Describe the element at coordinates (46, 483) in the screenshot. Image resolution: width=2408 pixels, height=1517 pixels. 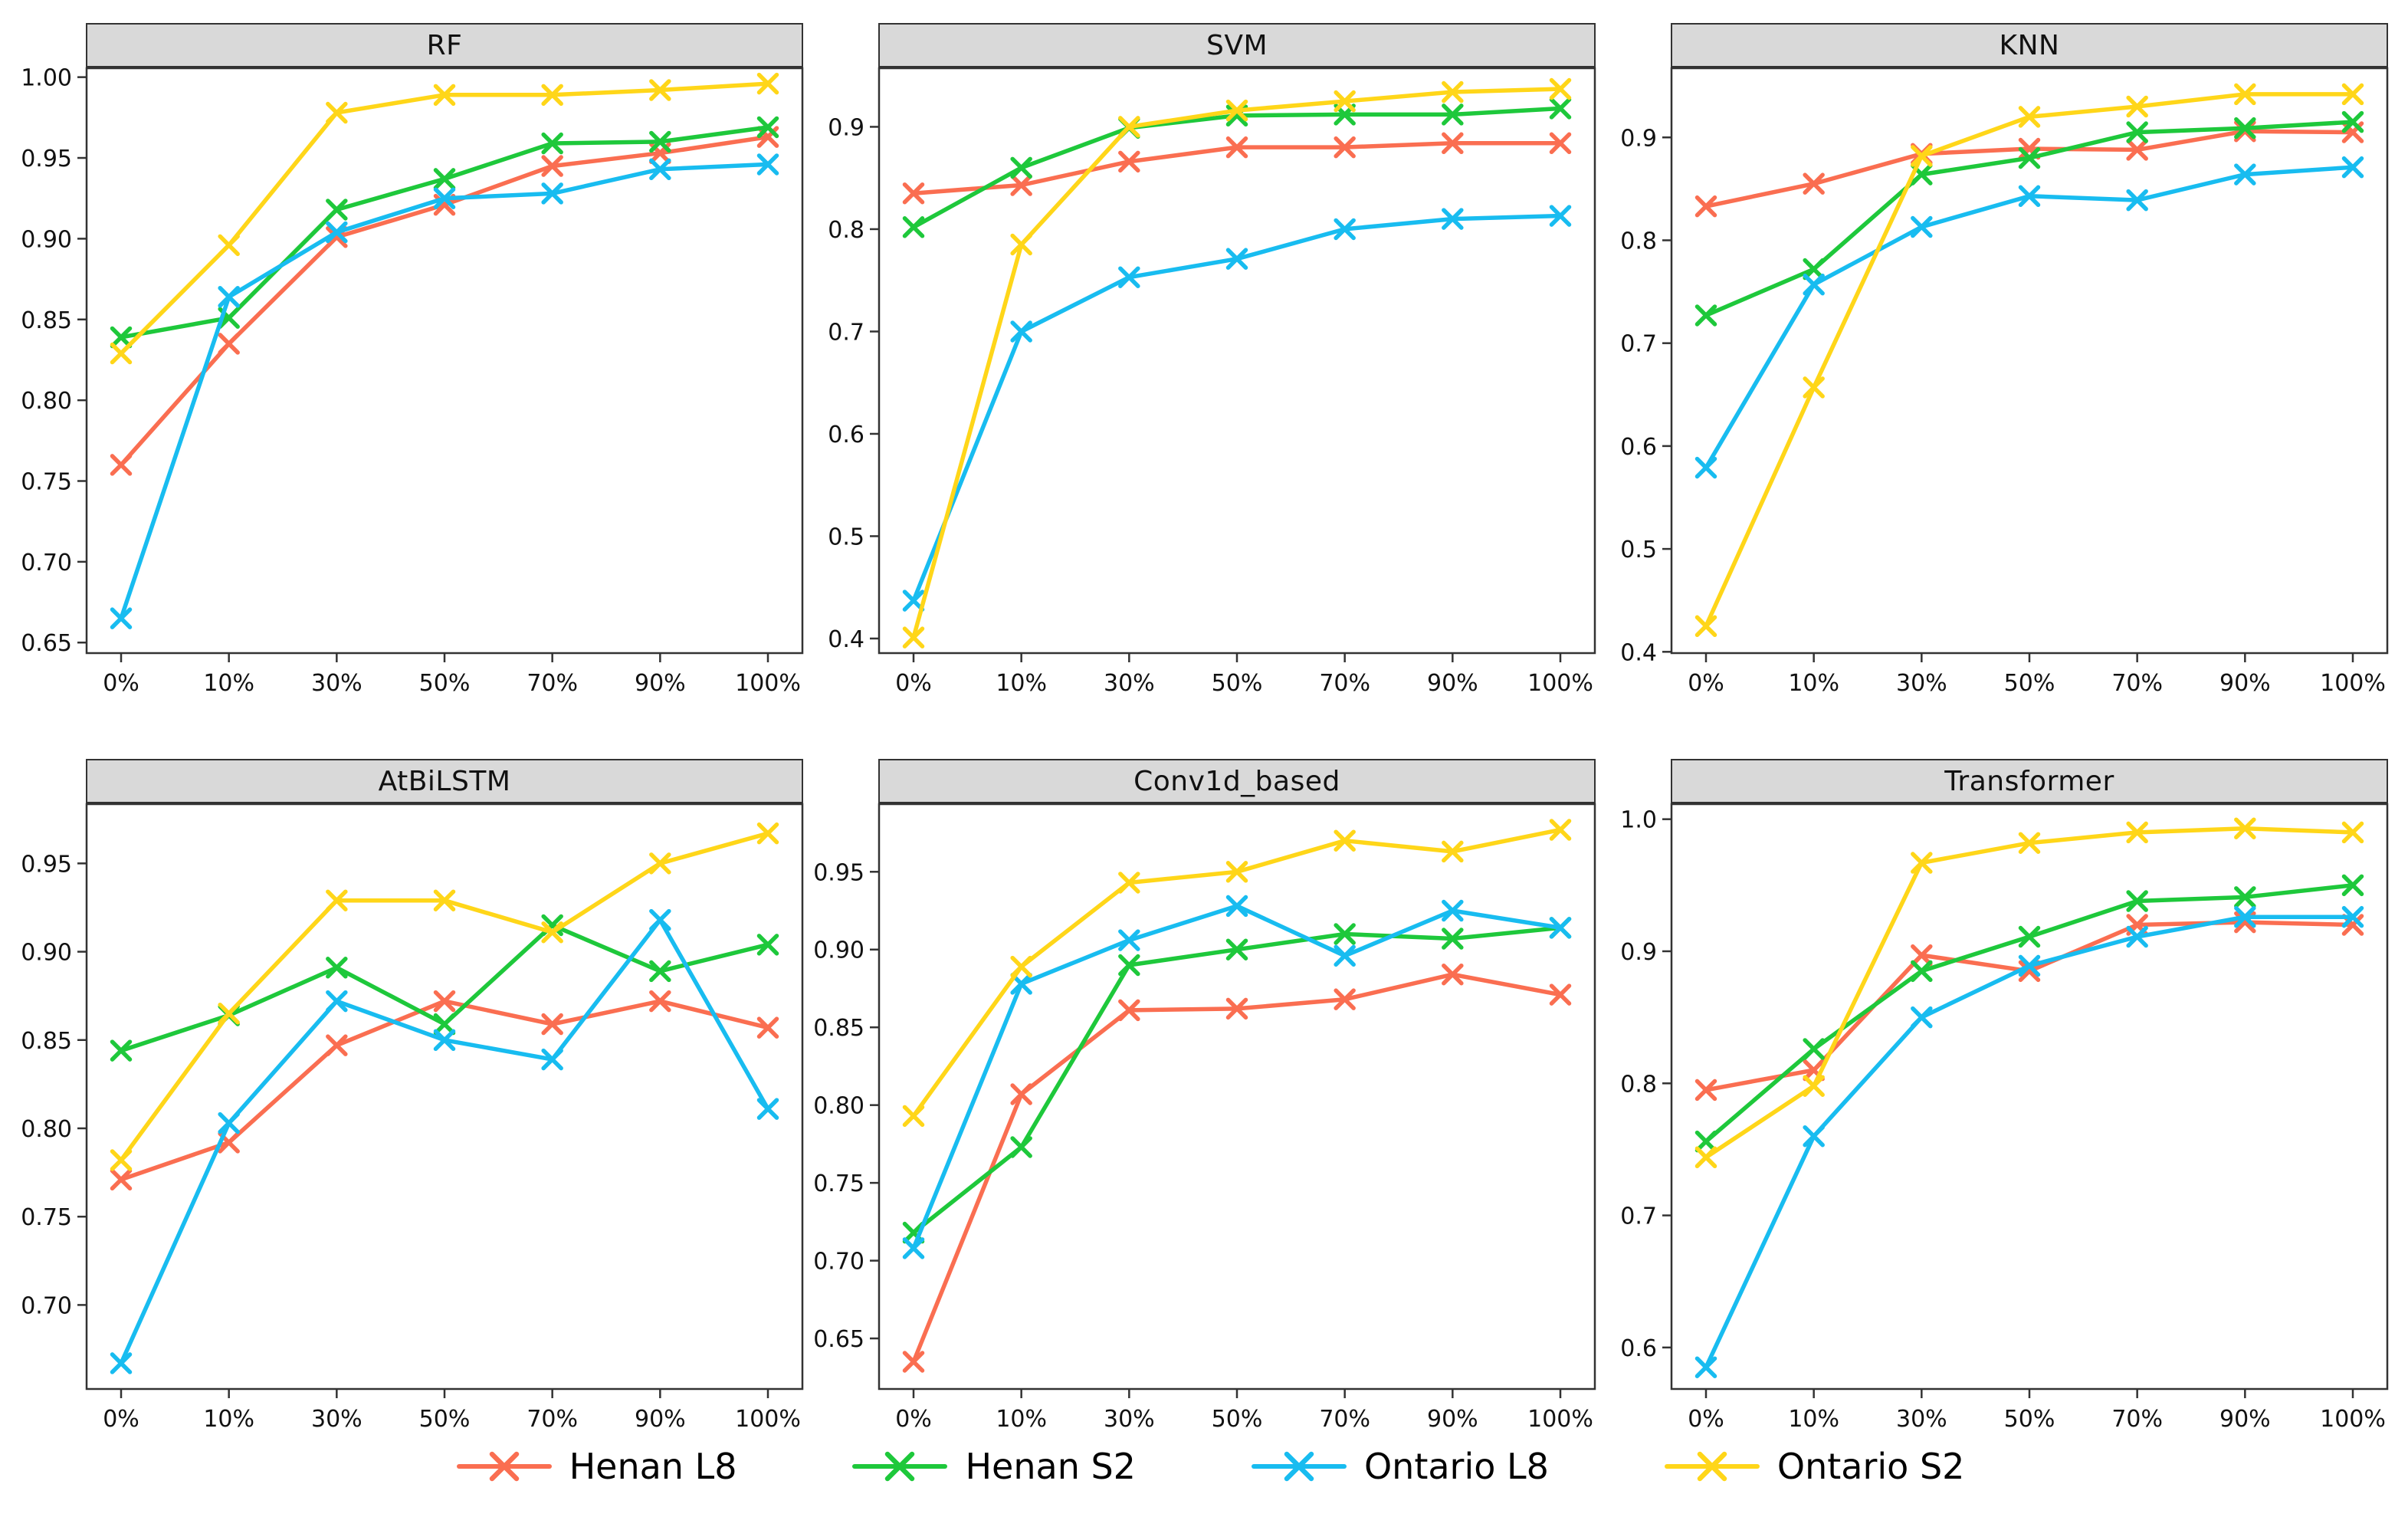
I see `y-tick-label: 0.75` at that location.